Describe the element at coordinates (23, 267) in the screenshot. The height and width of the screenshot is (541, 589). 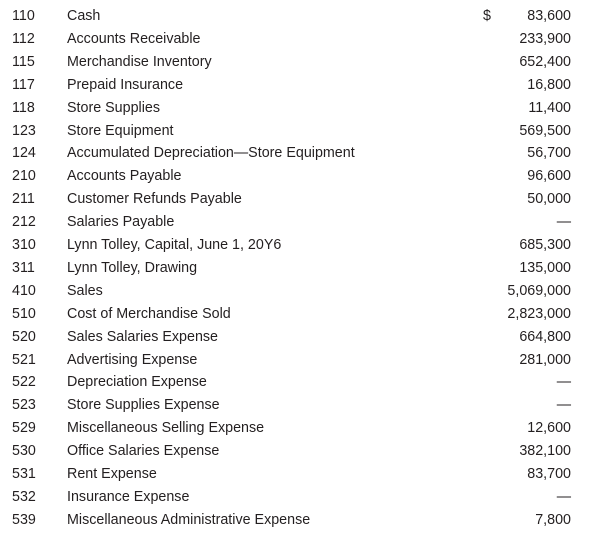
I see `account-number: 311` at that location.